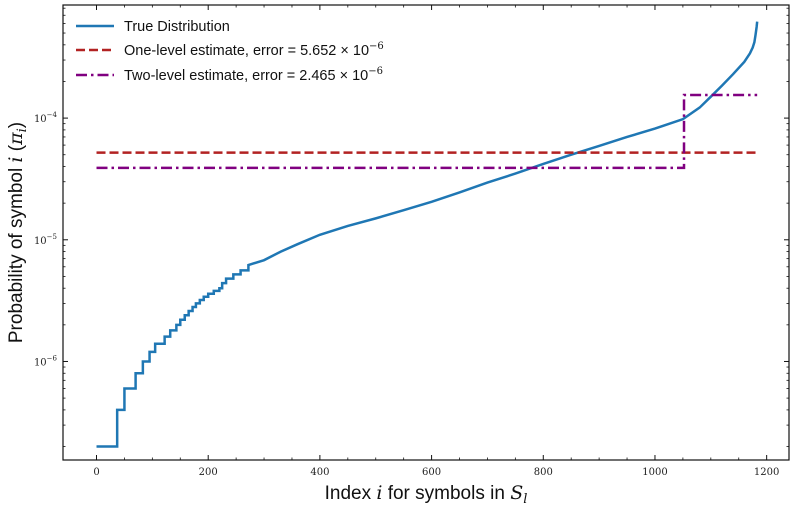 The image size is (797, 506). What do you see at coordinates (254, 50) in the screenshot?
I see `legend-label-one-level: One-level estimate, error = 5.652 × 10−6` at bounding box center [254, 50].